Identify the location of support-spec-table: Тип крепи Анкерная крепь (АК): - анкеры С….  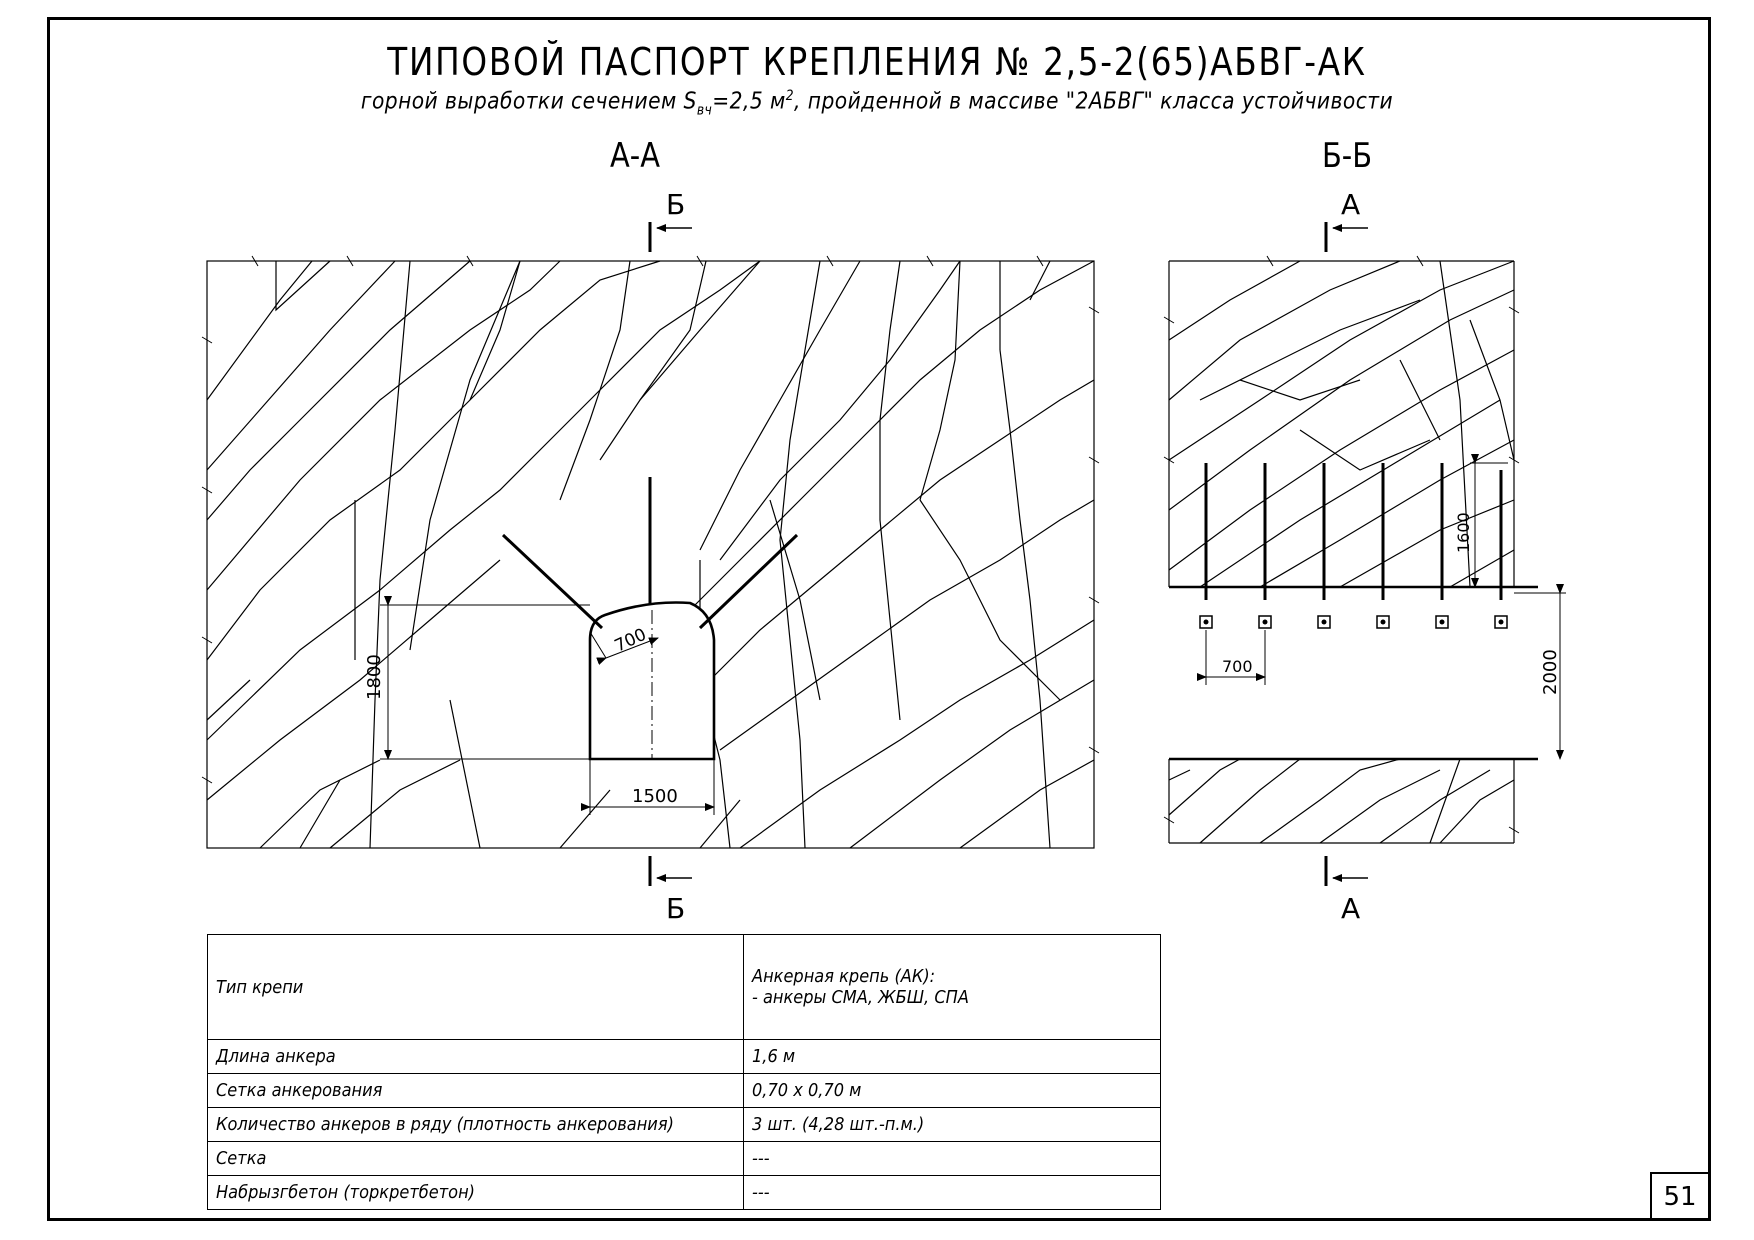
(684, 1072).